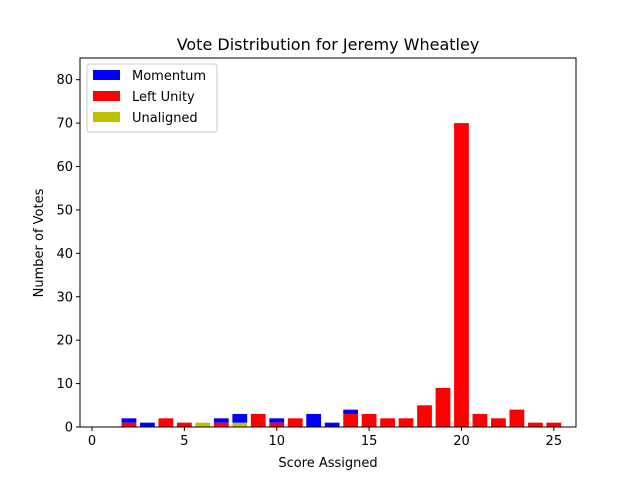 This screenshot has height=484, width=640. What do you see at coordinates (92, 441) in the screenshot?
I see `x-tick-label: 0` at bounding box center [92, 441].